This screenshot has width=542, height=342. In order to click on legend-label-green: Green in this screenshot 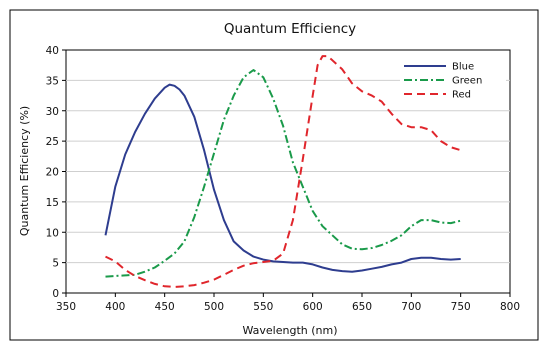, I will do `click(467, 81)`.